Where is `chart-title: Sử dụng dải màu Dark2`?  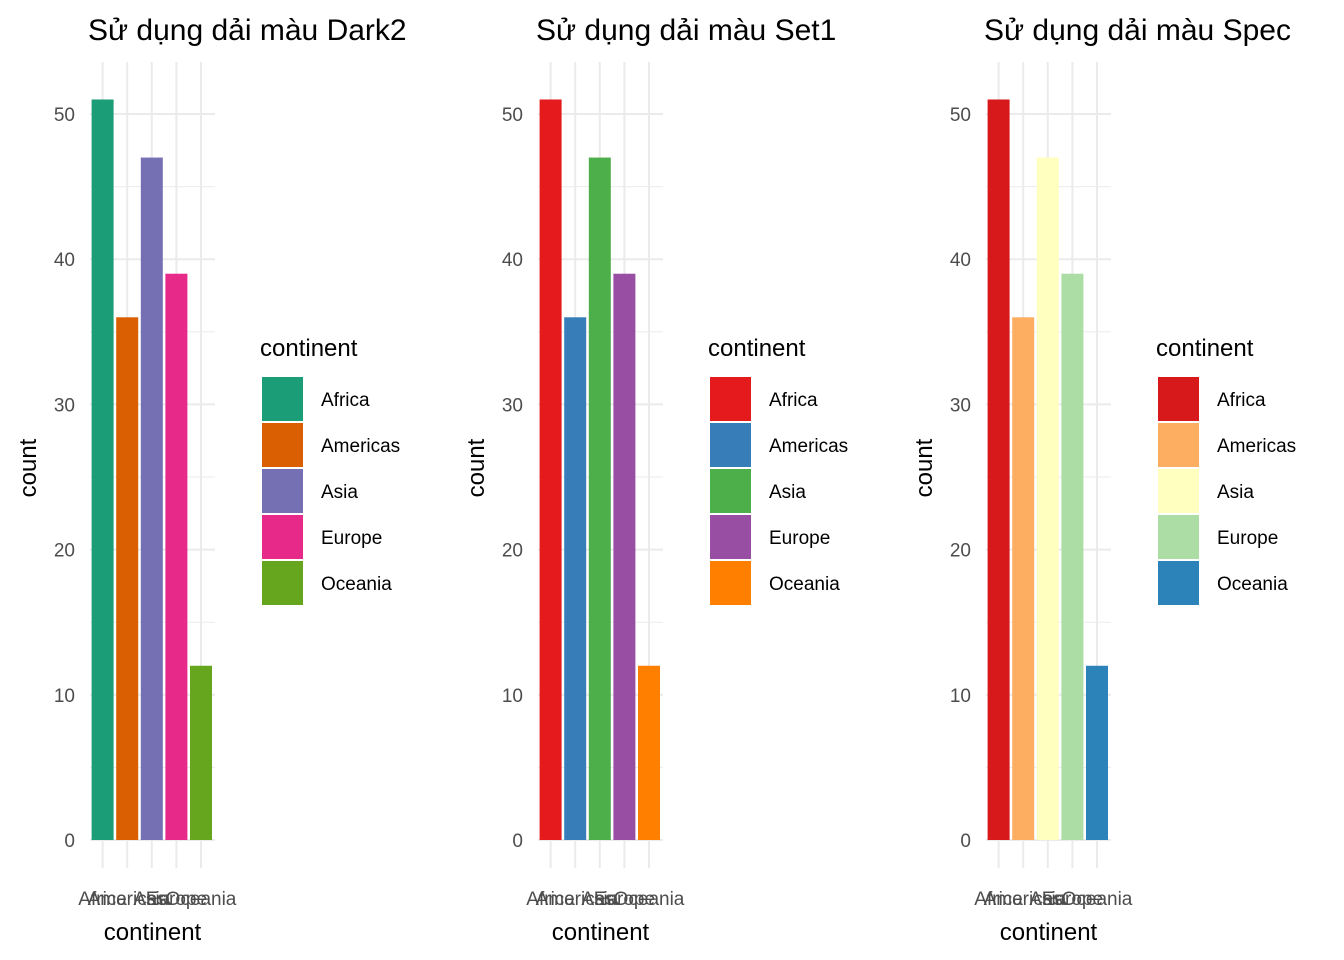
chart-title: Sử dụng dải màu Dark2 is located at coordinates (247, 30).